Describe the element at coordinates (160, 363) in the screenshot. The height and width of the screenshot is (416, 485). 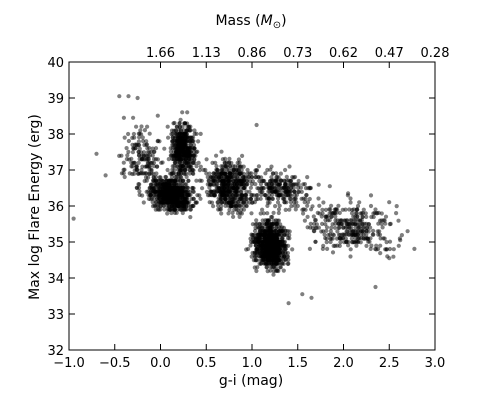
I see `x-tick-label: 0.0` at that location.